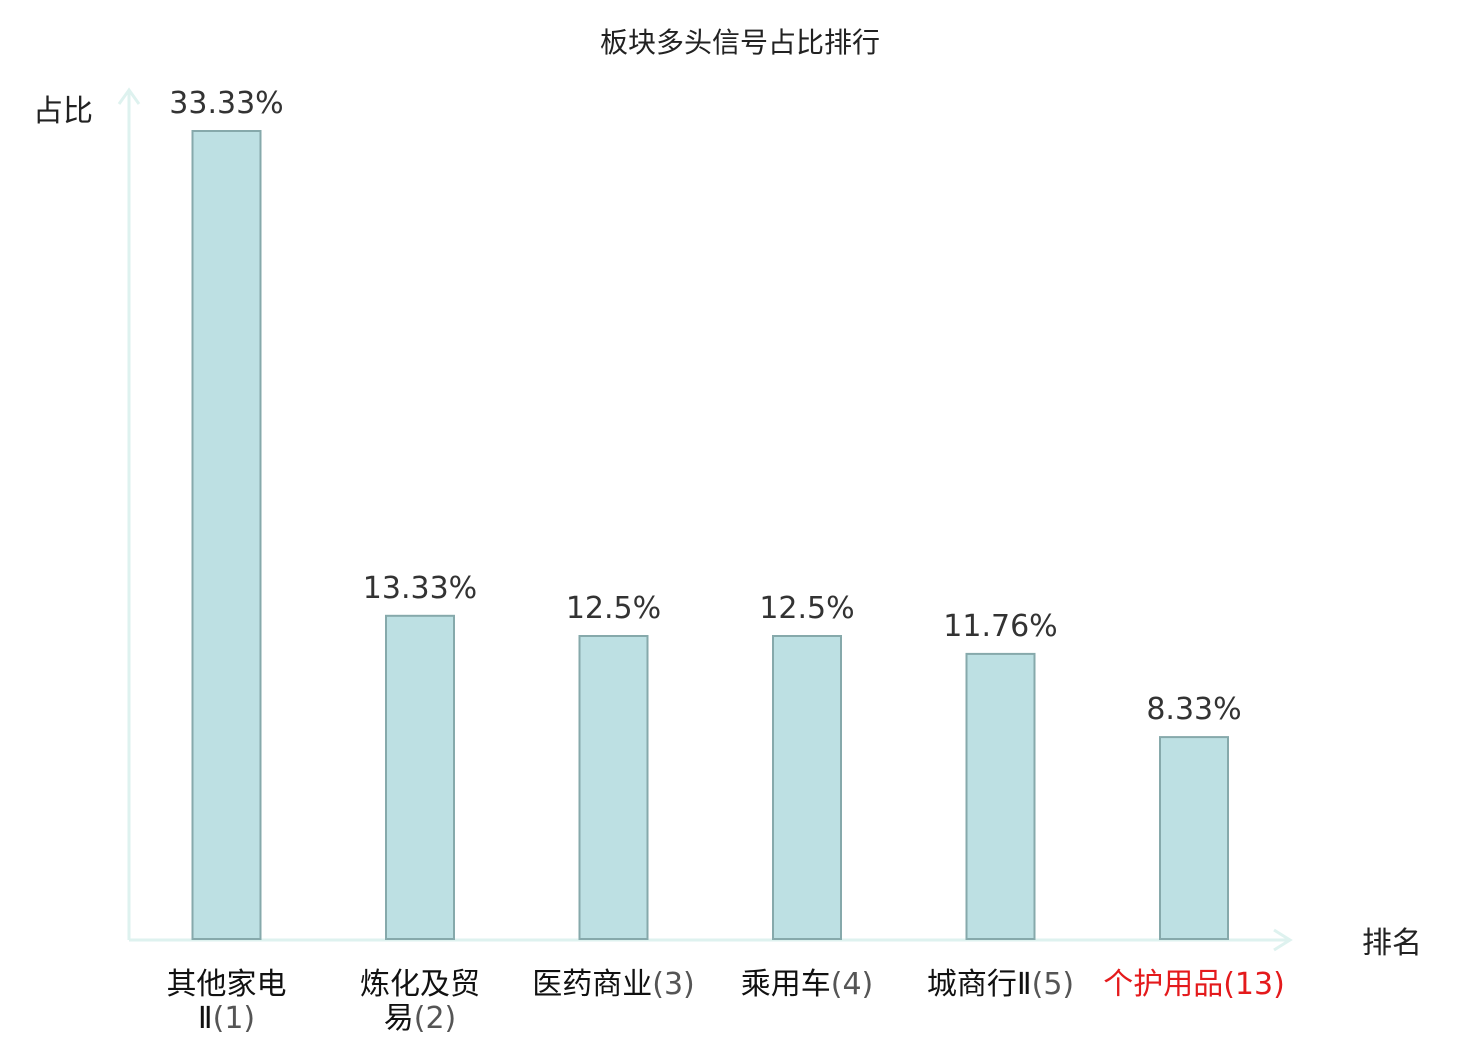 The height and width of the screenshot is (1040, 1480). I want to click on x-tick-label: 其他家电, so click(227, 984).